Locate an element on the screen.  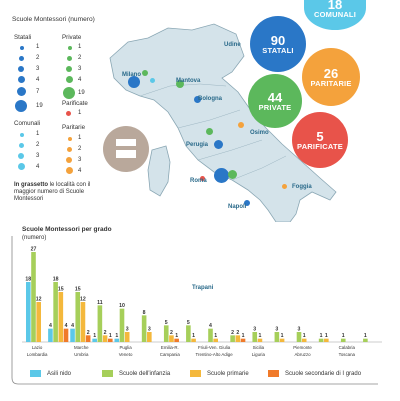
legend-paritarie: 1 2 3 4 is located at coordinates (82, 156).